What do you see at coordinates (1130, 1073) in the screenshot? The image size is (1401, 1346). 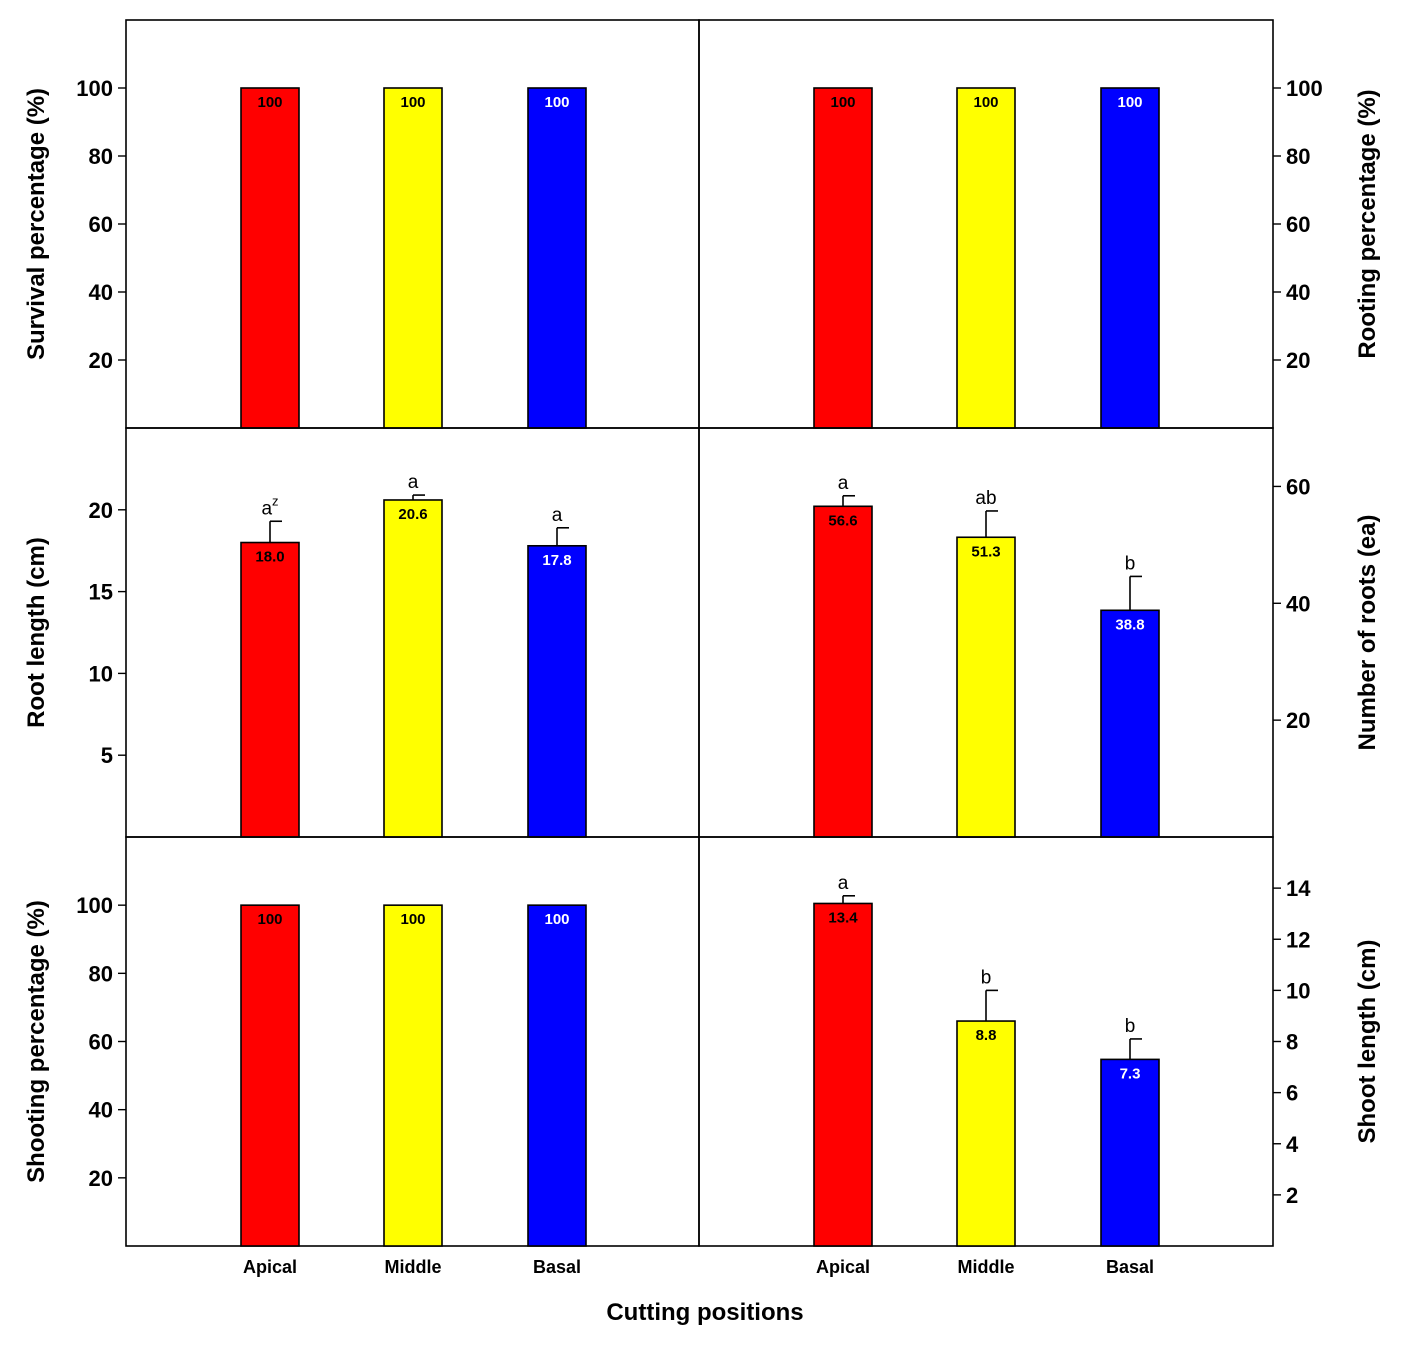 I see `bar-value-label: 7.3` at bounding box center [1130, 1073].